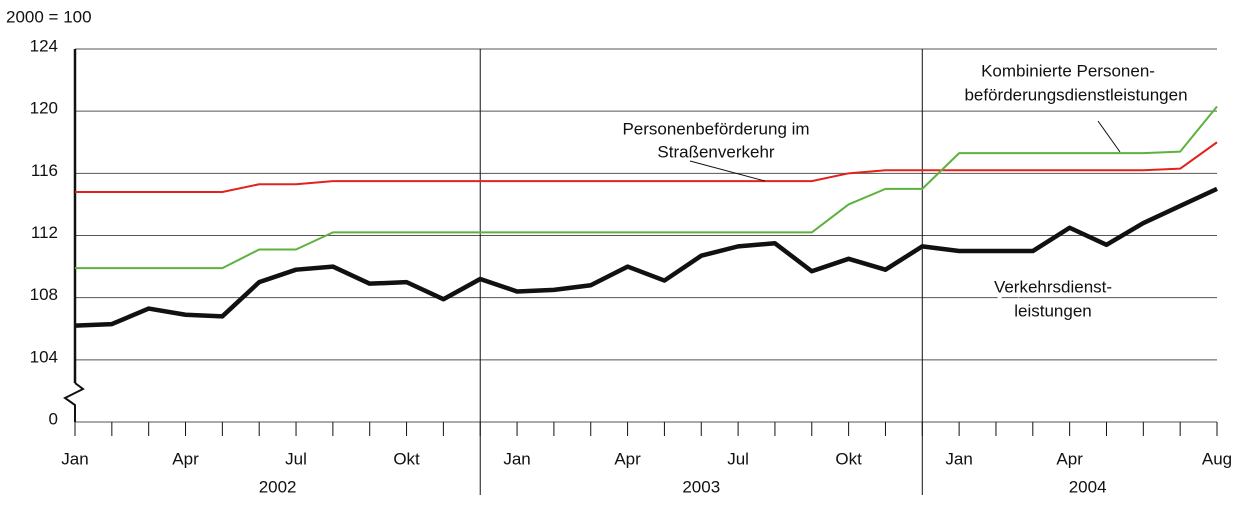 The height and width of the screenshot is (507, 1243). What do you see at coordinates (701, 486) in the screenshot?
I see `year-label: 2003` at bounding box center [701, 486].